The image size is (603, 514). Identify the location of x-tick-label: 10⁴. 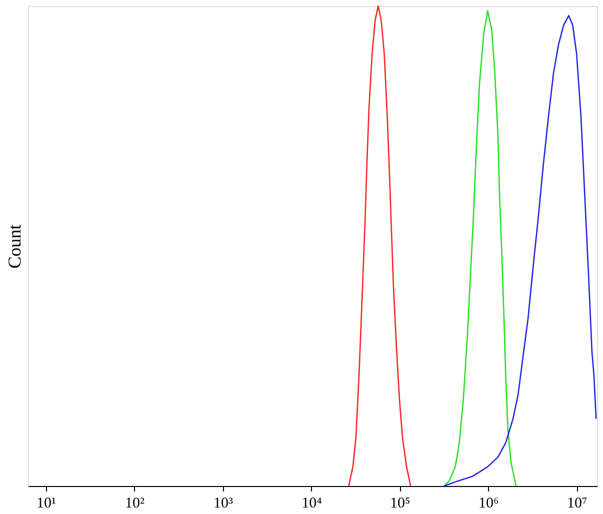
(312, 504).